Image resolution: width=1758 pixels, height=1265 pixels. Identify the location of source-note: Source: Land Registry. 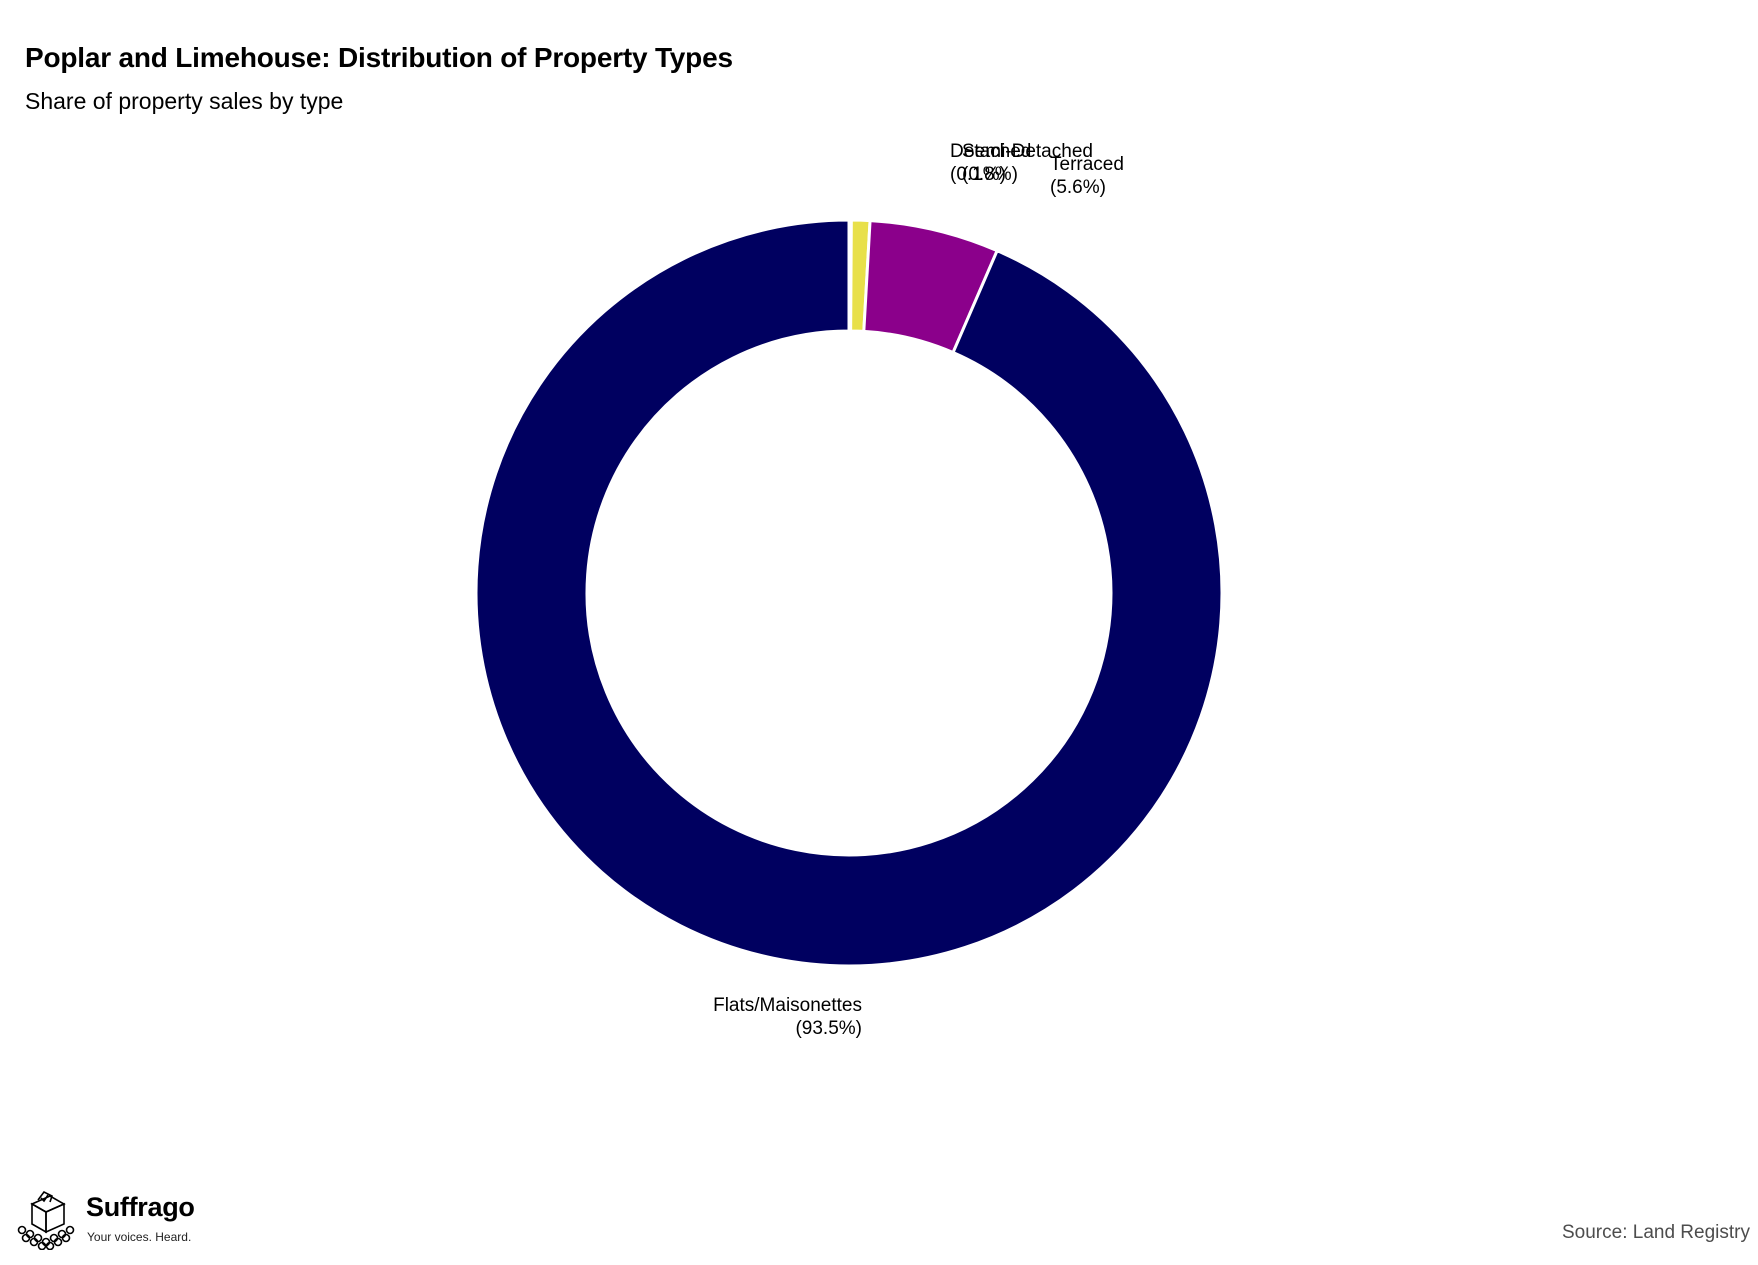
(1656, 1232).